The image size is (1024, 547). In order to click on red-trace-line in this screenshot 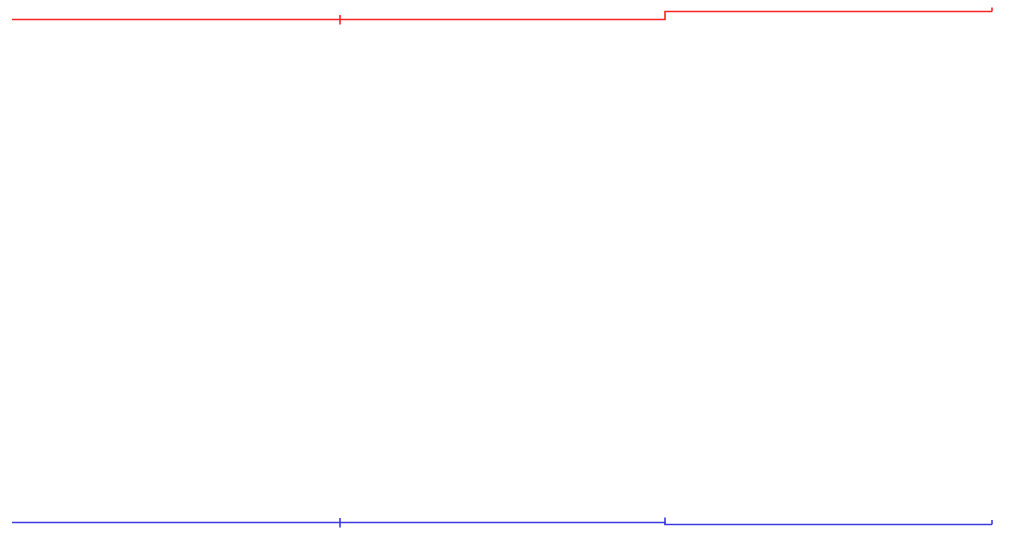, I will do `click(502, 15)`.